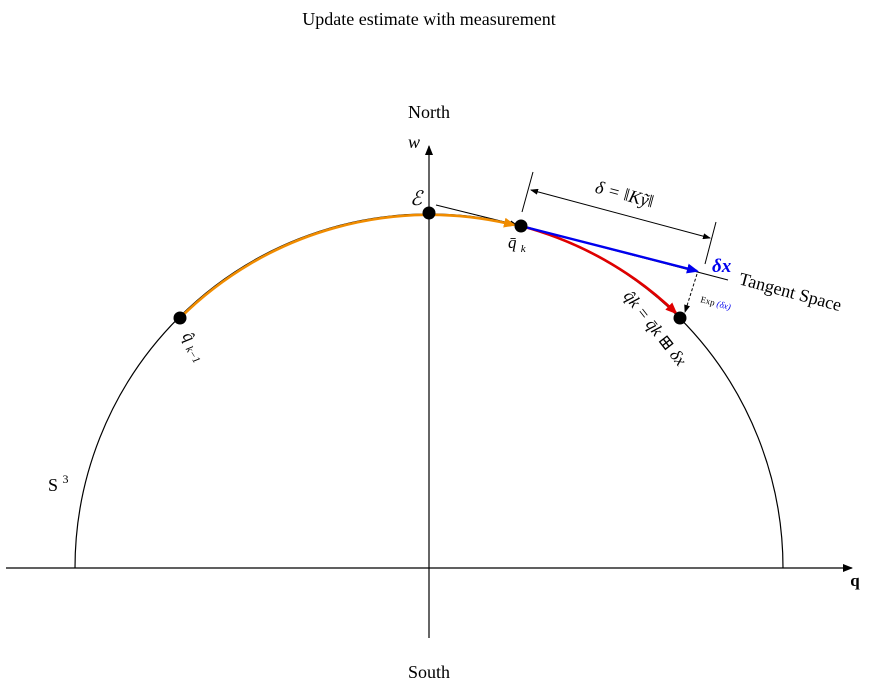 The height and width of the screenshot is (691, 881). Describe the element at coordinates (609, 249) in the screenshot. I see `delta-x-arrow` at that location.